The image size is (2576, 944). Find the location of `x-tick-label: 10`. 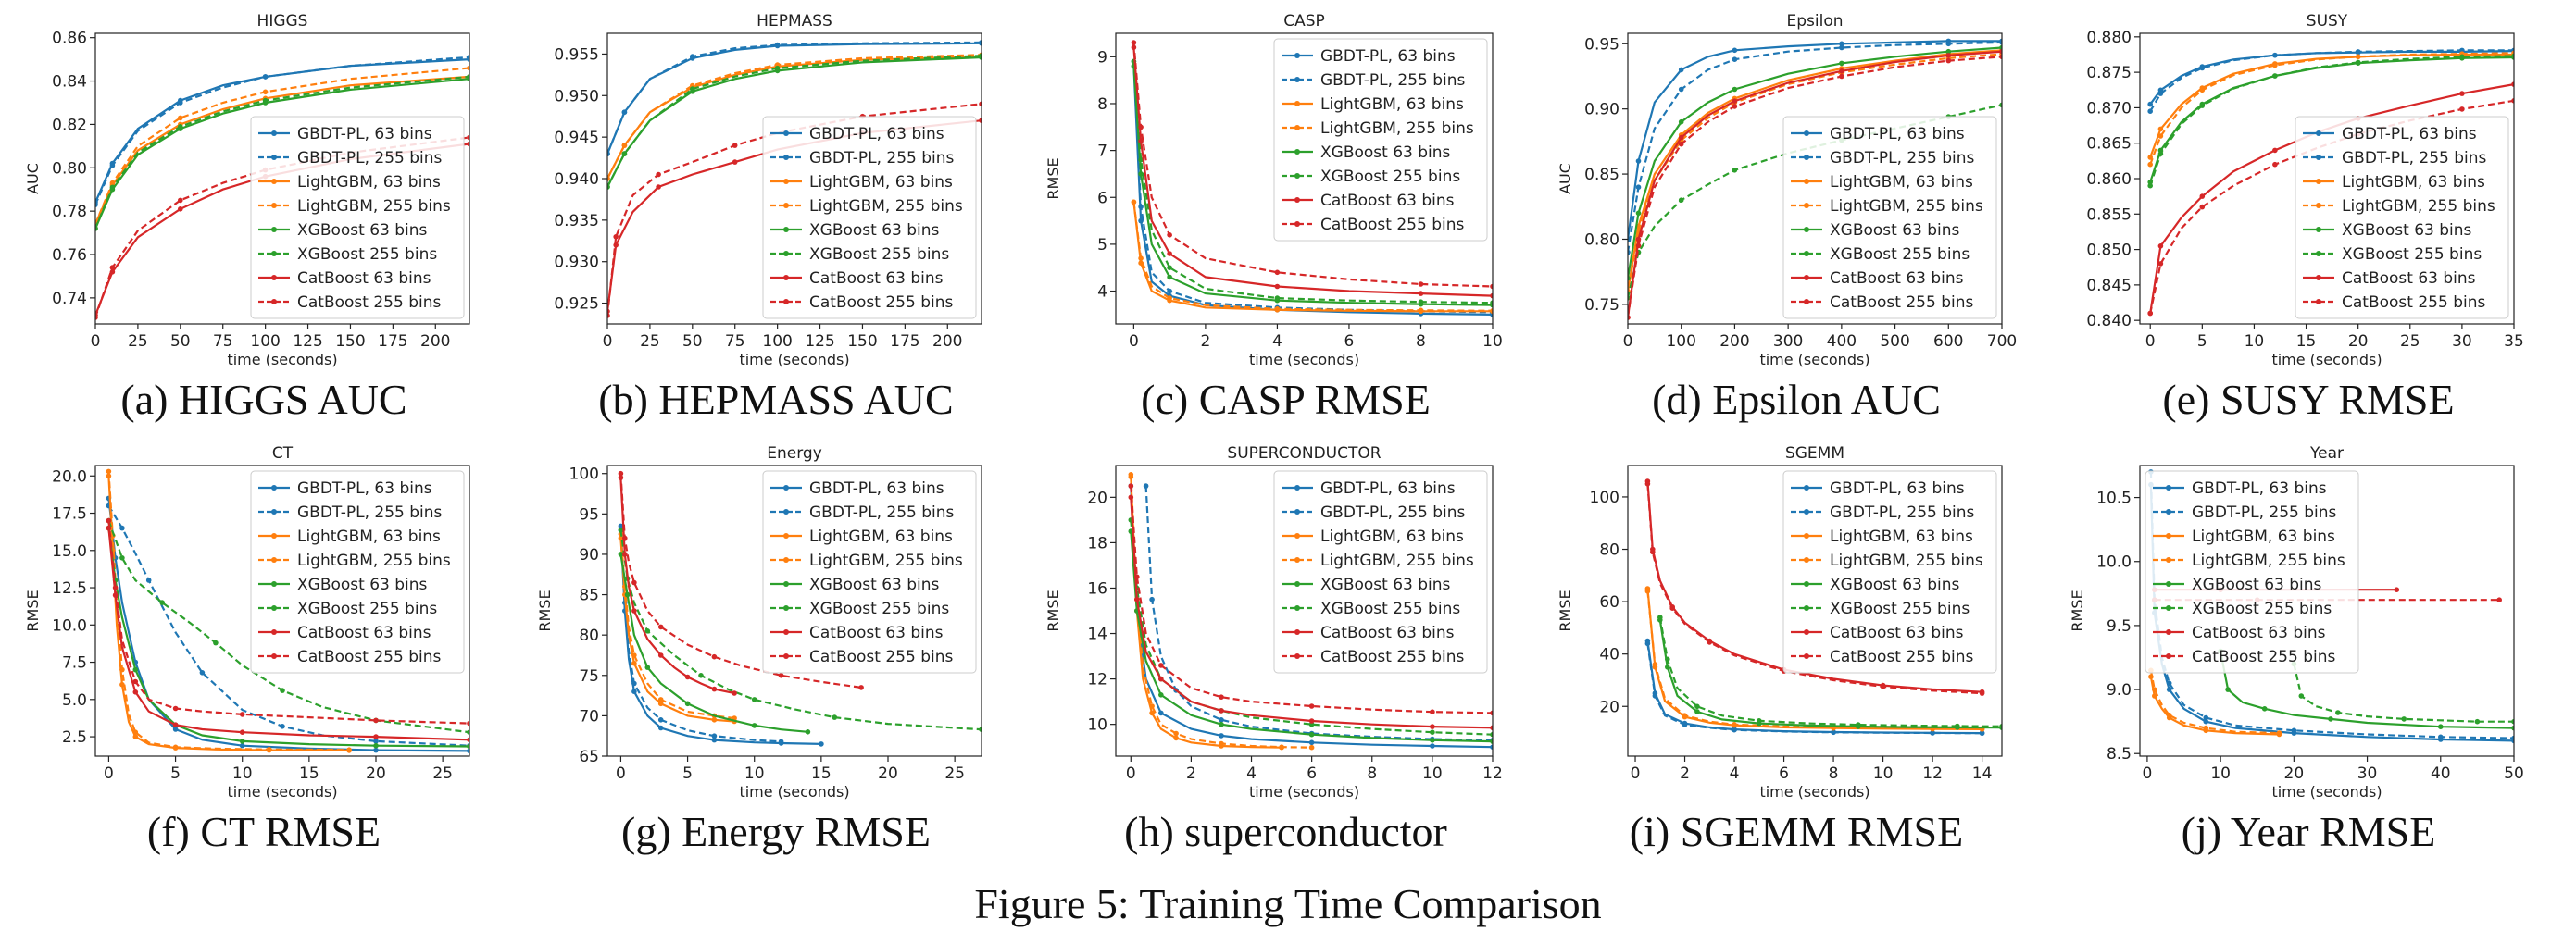

x-tick-label: 10 is located at coordinates (1433, 773).